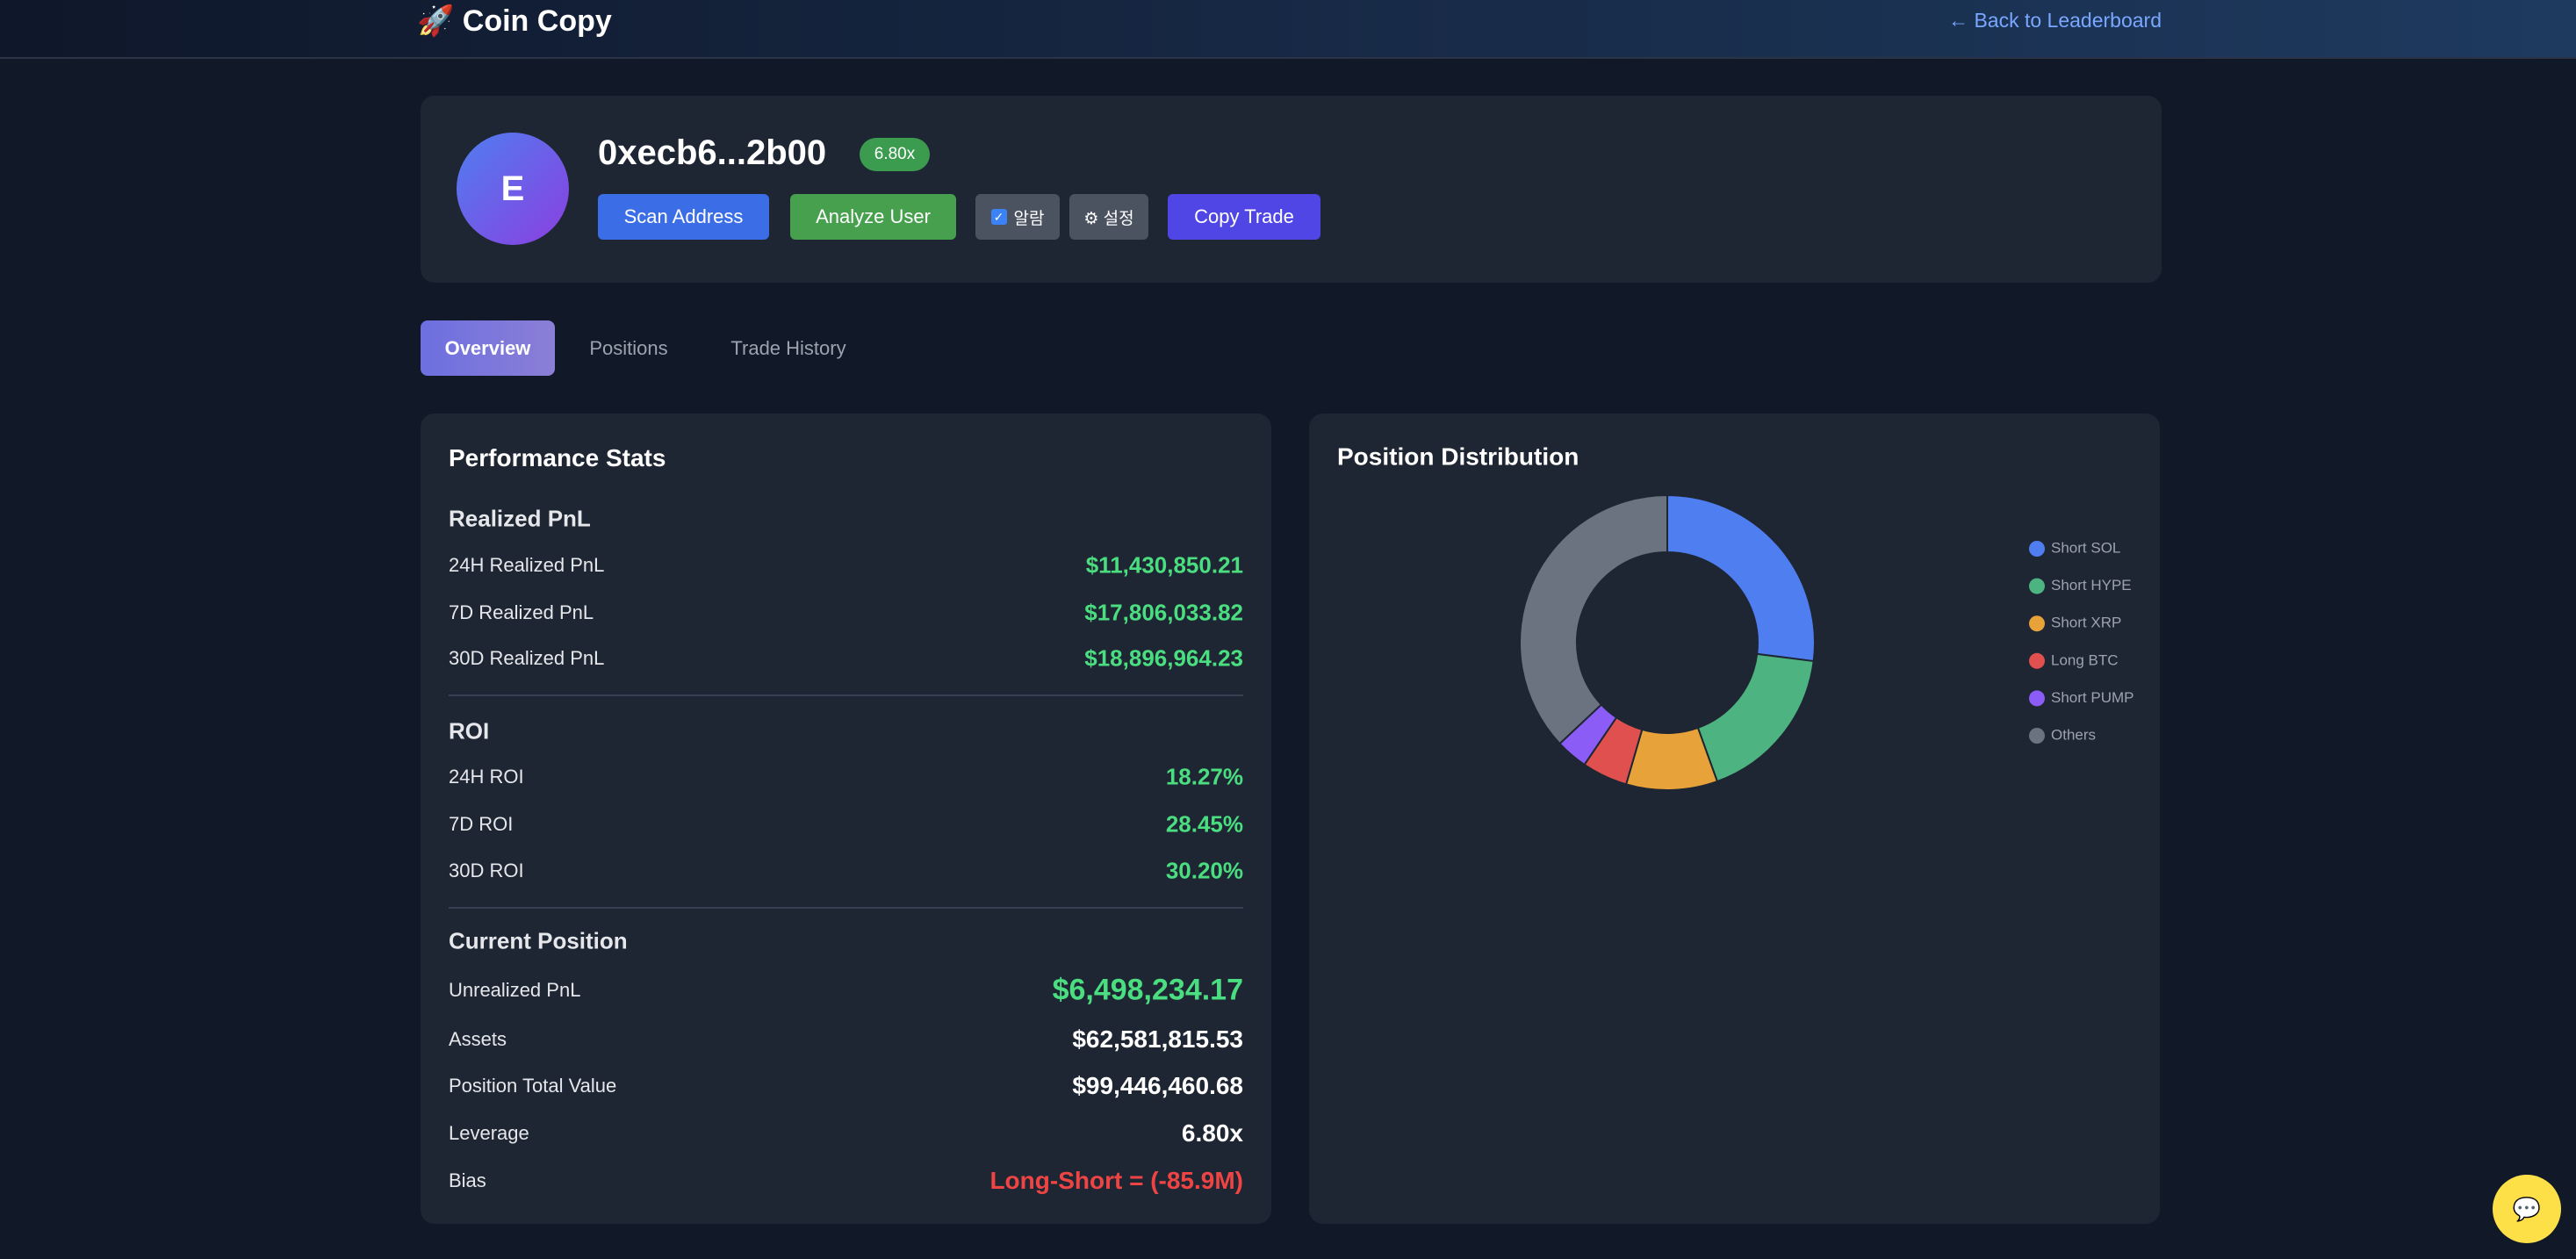 This screenshot has width=2576, height=1259. Describe the element at coordinates (489, 1133) in the screenshot. I see `stat-label: Leverage` at that location.